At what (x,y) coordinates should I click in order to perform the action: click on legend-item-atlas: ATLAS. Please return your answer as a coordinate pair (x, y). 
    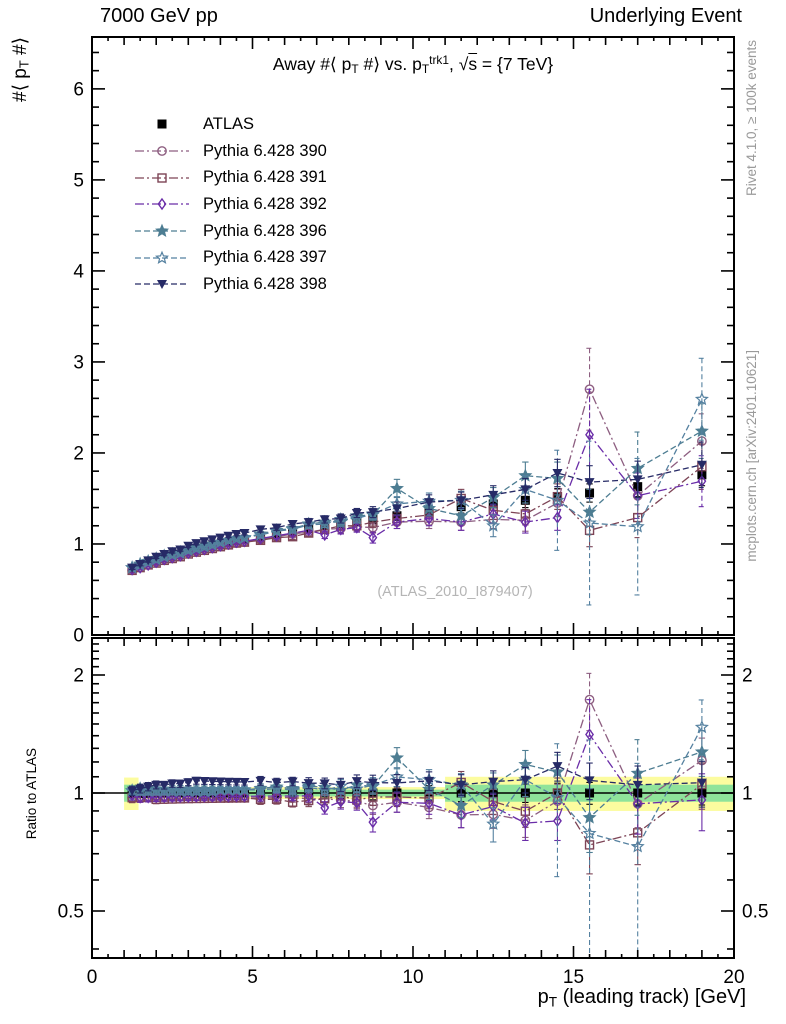
    Looking at the image, I should click on (230, 124).